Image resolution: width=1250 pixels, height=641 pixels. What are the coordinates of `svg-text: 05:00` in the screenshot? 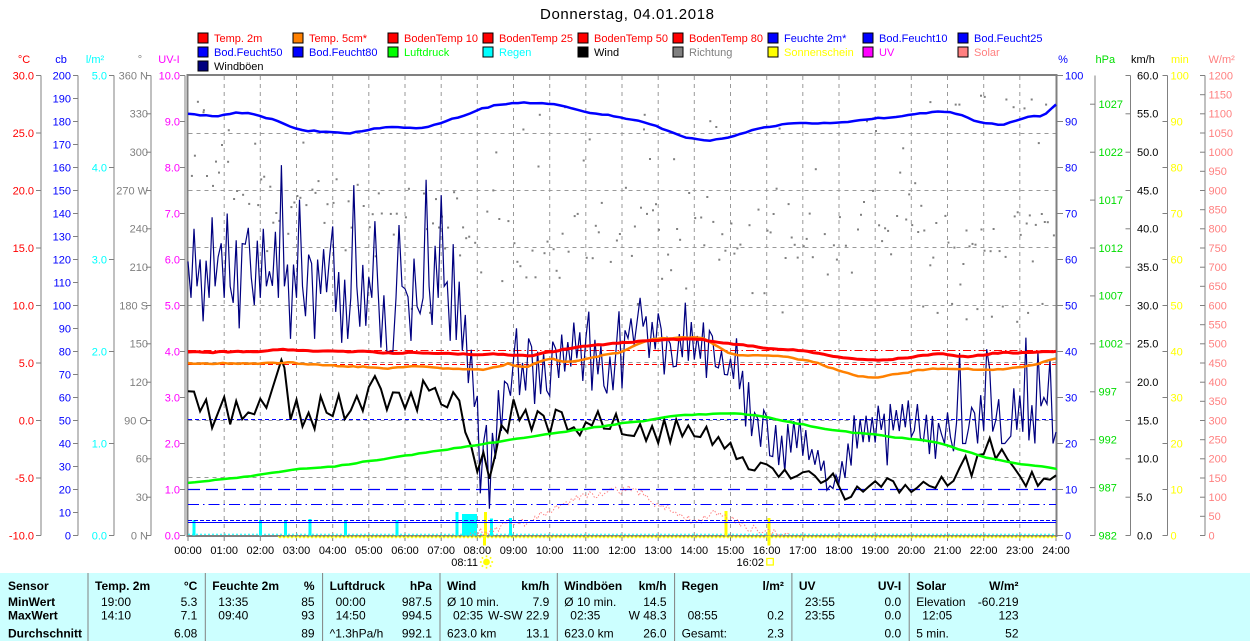 It's located at (369, 551).